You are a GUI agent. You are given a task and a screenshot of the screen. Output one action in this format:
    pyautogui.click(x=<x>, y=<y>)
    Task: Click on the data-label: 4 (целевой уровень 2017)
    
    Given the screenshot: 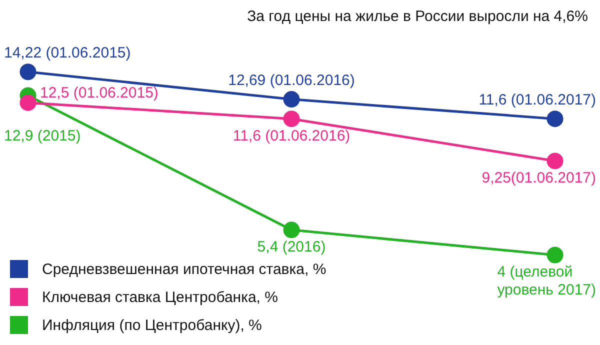 What is the action you would take?
    pyautogui.click(x=546, y=281)
    